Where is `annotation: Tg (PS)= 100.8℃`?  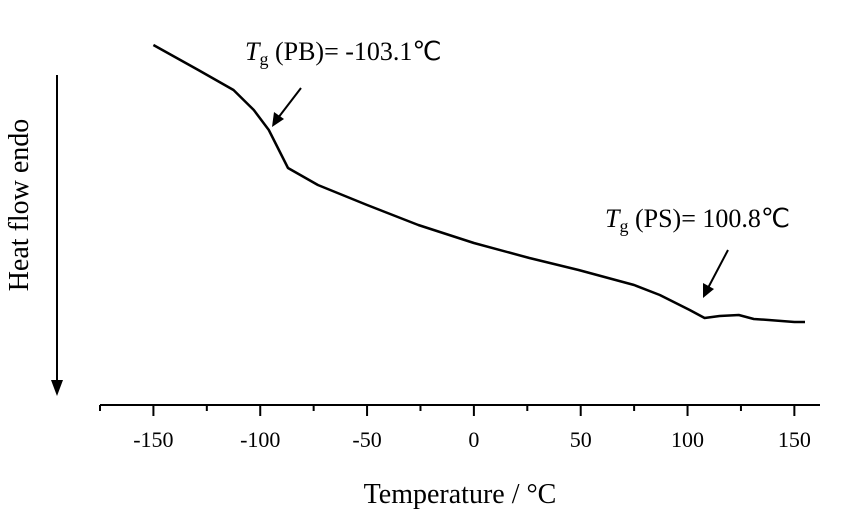 annotation: Tg (PS)= 100.8℃ is located at coordinates (697, 220).